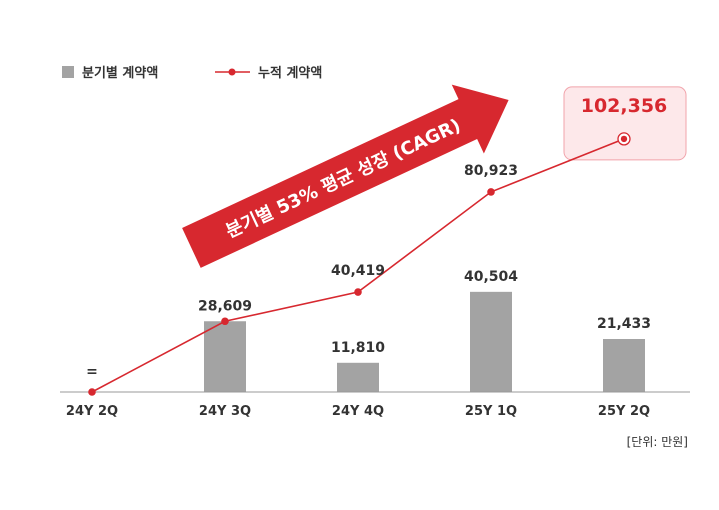 The width and height of the screenshot is (719, 510). Describe the element at coordinates (491, 411) in the screenshot. I see `x-tick-label: 25Y 1Q` at that location.